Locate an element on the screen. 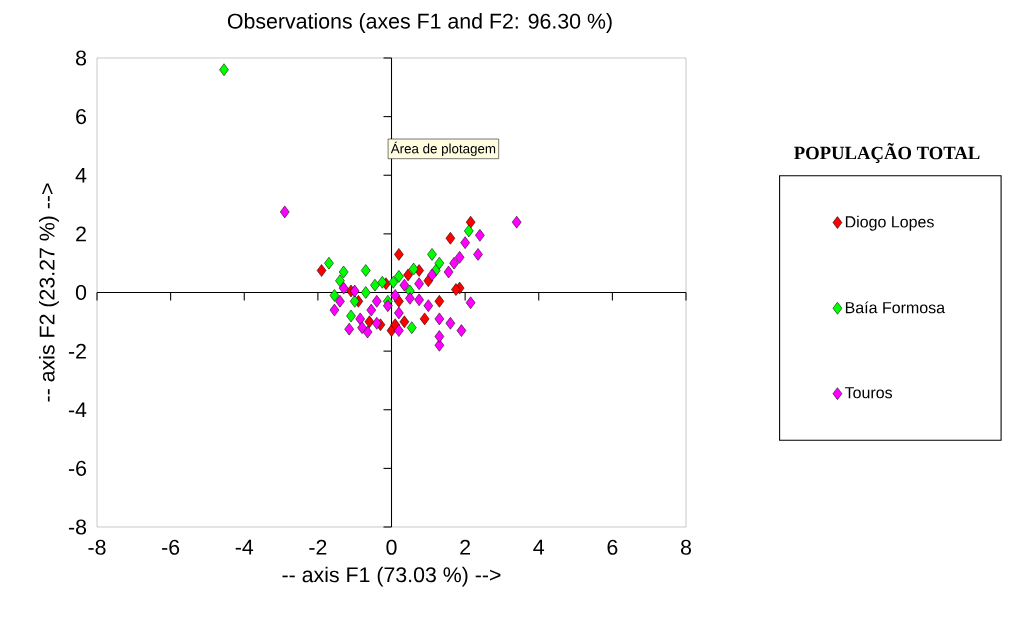  x-axis-title: -- axis F1 (73.03 %) --> is located at coordinates (391, 576).